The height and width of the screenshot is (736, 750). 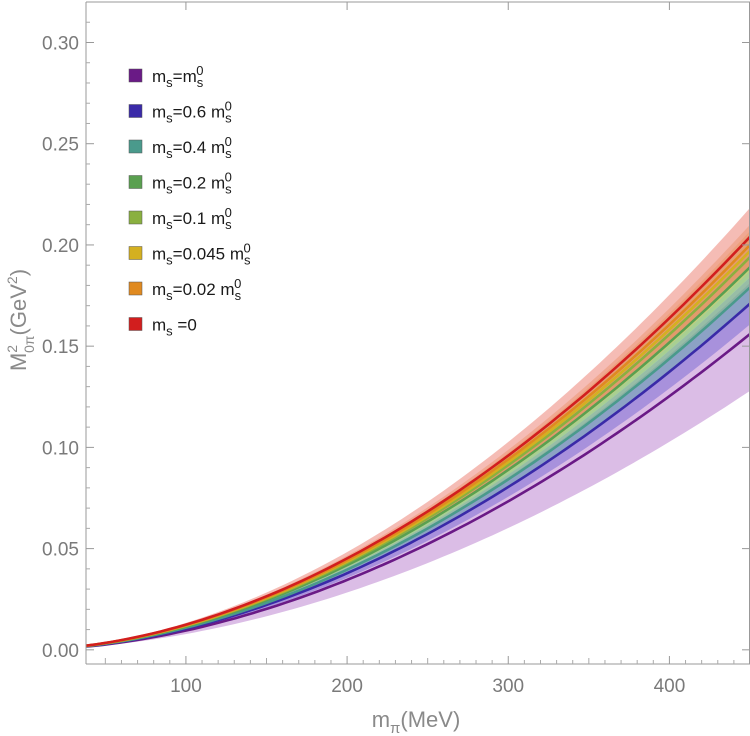 I want to click on legend-label-3: ms=0.2 ms0, so click(x=192, y=183).